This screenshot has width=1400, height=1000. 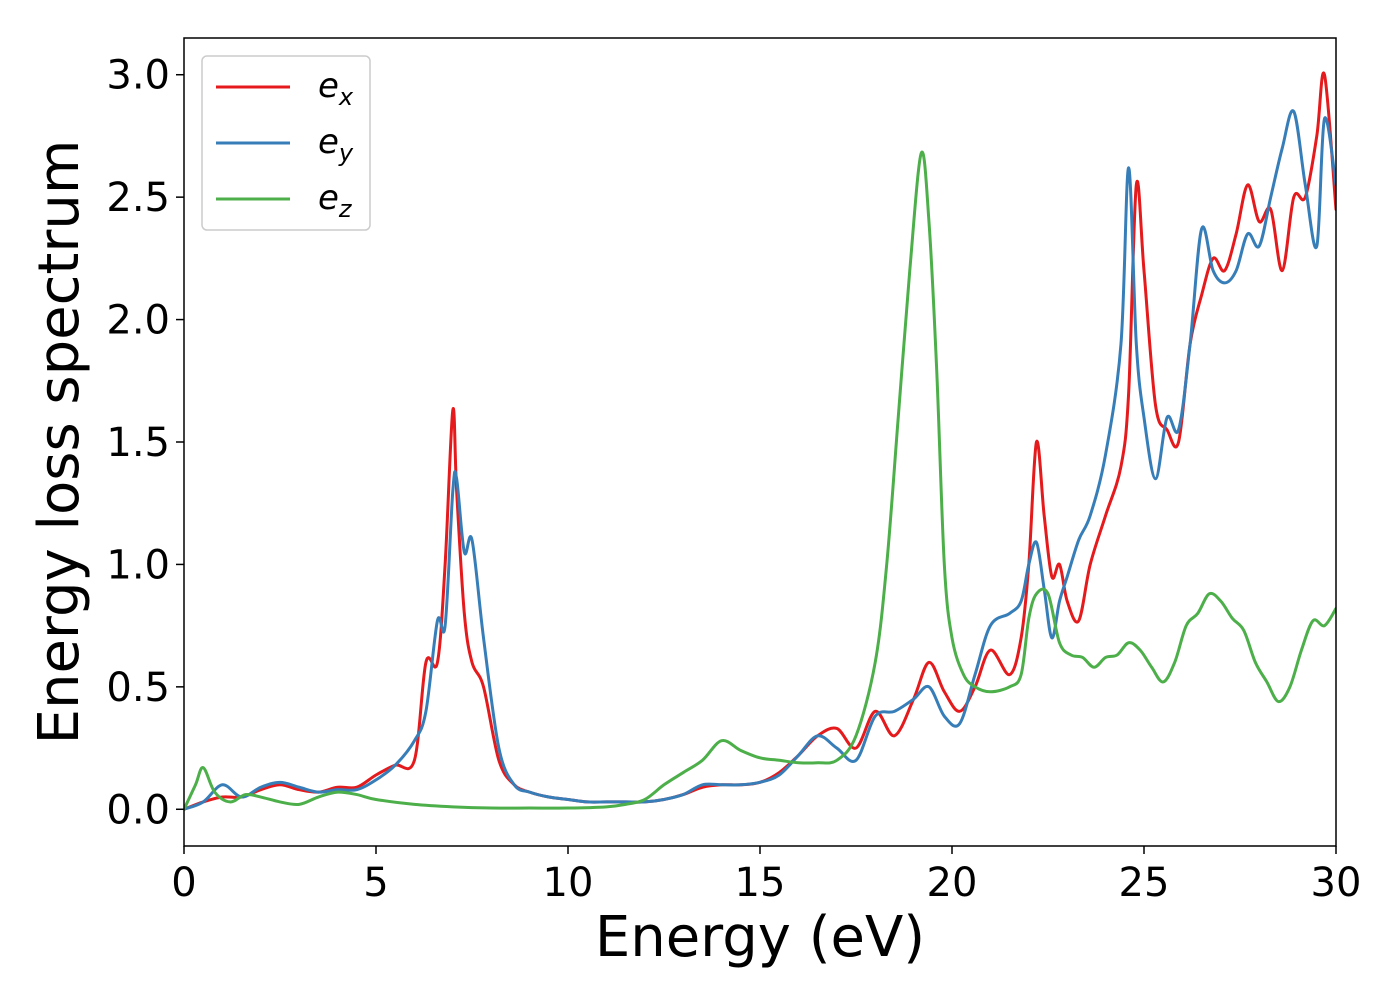 I want to click on legend-label-x: ex, so click(x=336, y=88).